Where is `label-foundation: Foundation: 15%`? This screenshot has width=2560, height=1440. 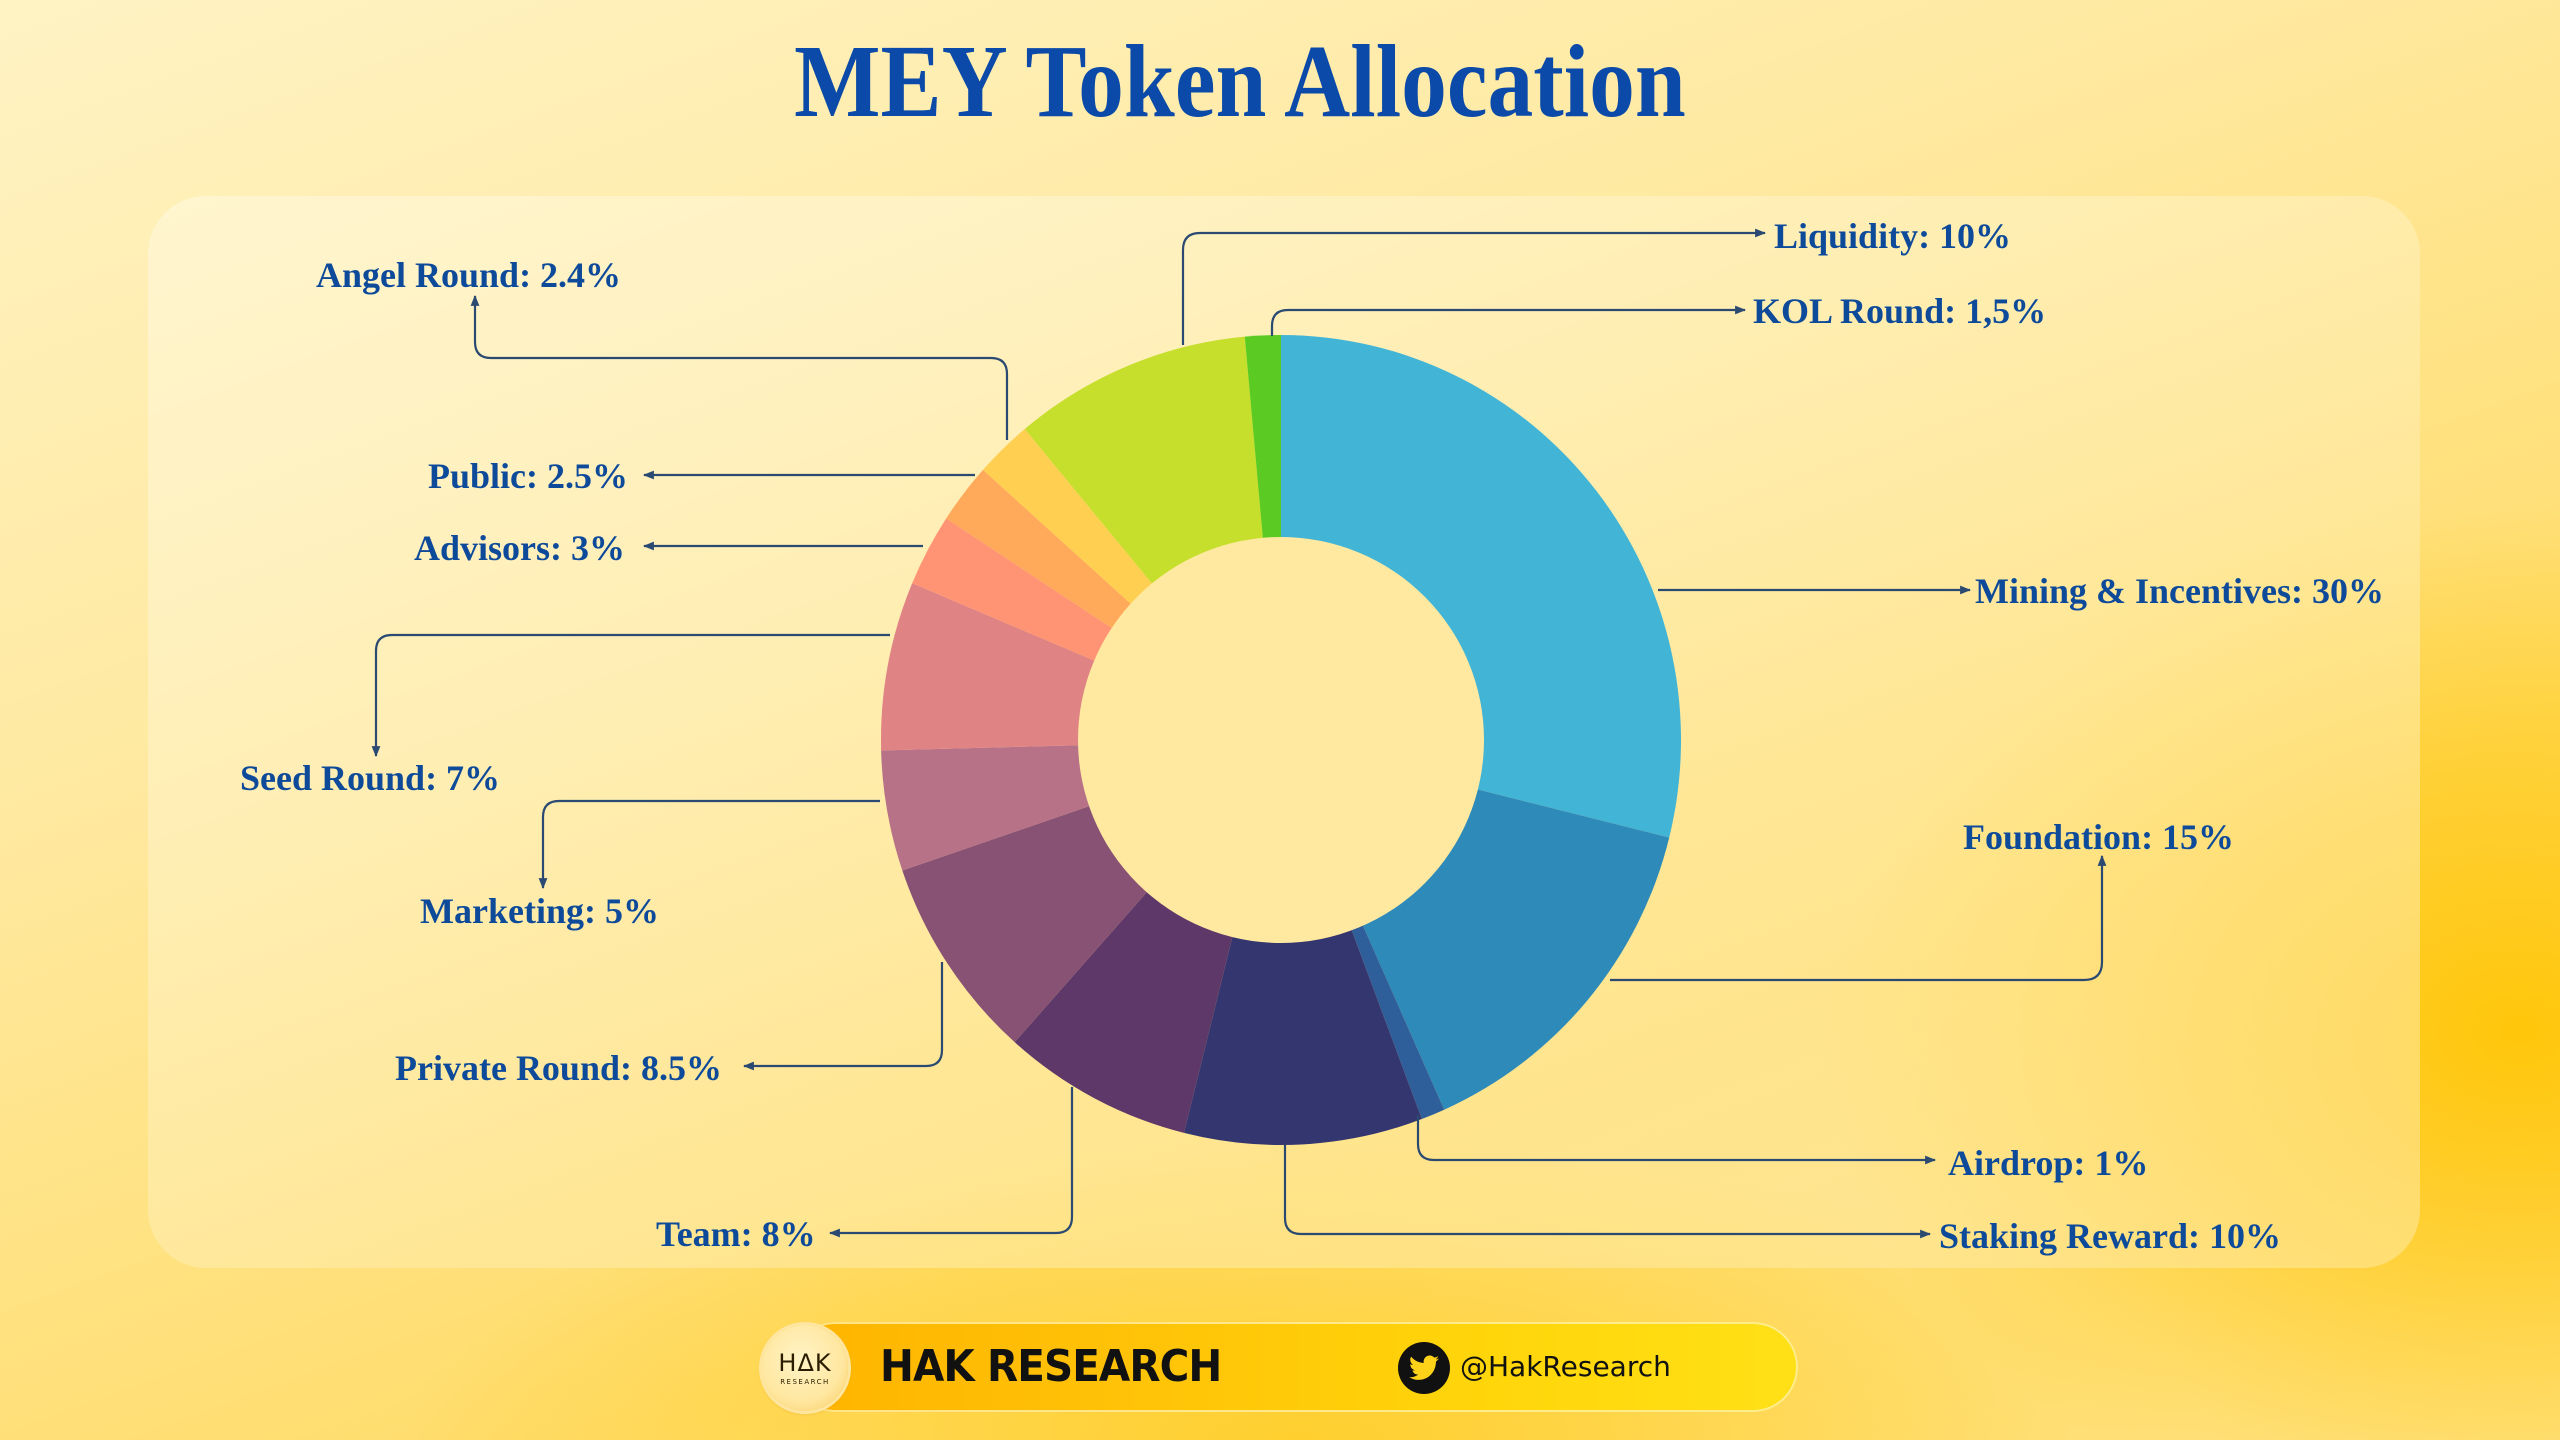
label-foundation: Foundation: 15% is located at coordinates (2099, 837).